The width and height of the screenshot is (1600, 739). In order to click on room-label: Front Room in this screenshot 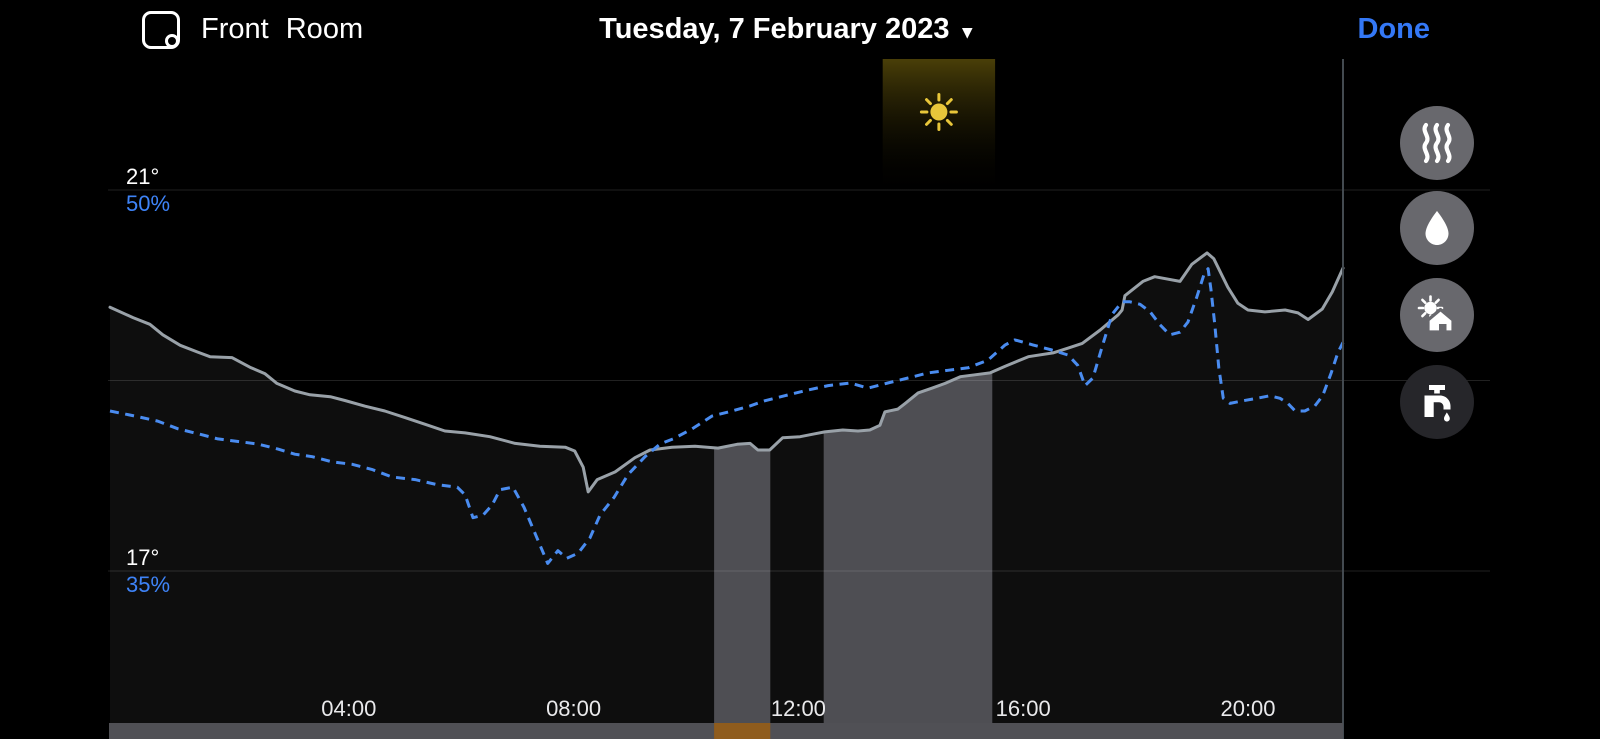, I will do `click(282, 29)`.